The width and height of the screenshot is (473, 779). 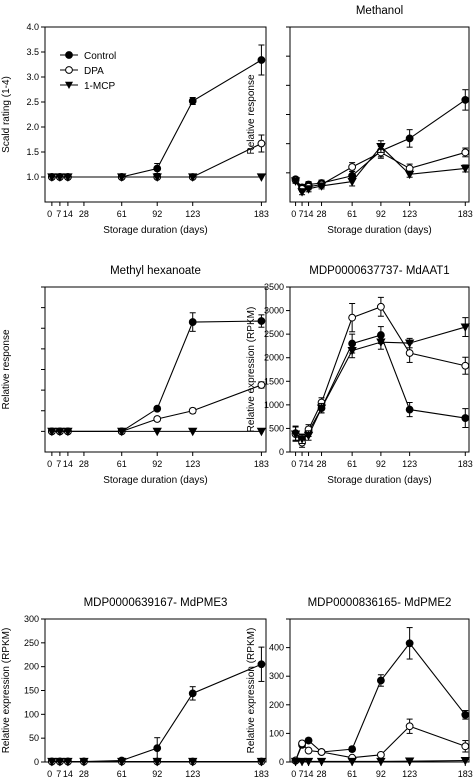 I want to click on y-tick-label: 2.5, so click(x=32, y=102).